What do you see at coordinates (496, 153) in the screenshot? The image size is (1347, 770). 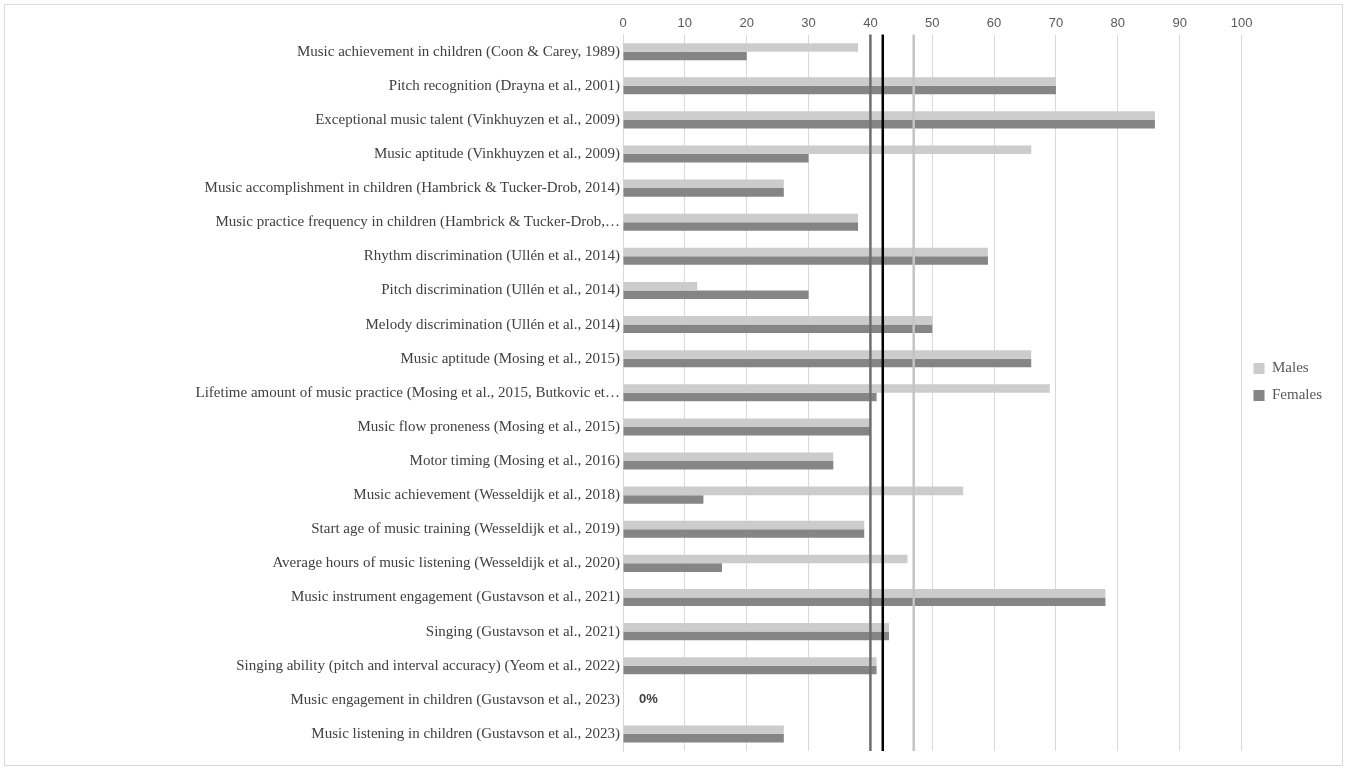 I see `y-tick-label: Music aptitude (Vinkhuyzen et al., 2009)` at bounding box center [496, 153].